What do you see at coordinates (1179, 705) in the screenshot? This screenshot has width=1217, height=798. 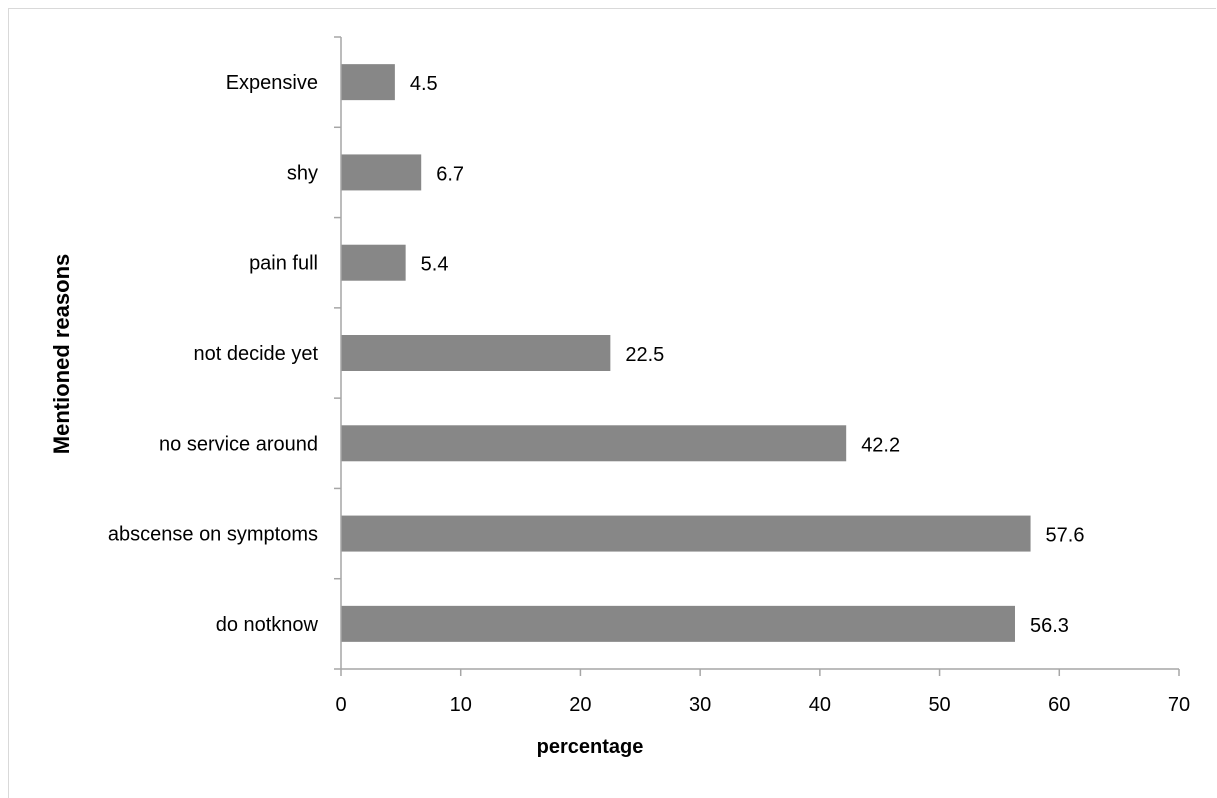 I see `x-tick-label: 70` at bounding box center [1179, 705].